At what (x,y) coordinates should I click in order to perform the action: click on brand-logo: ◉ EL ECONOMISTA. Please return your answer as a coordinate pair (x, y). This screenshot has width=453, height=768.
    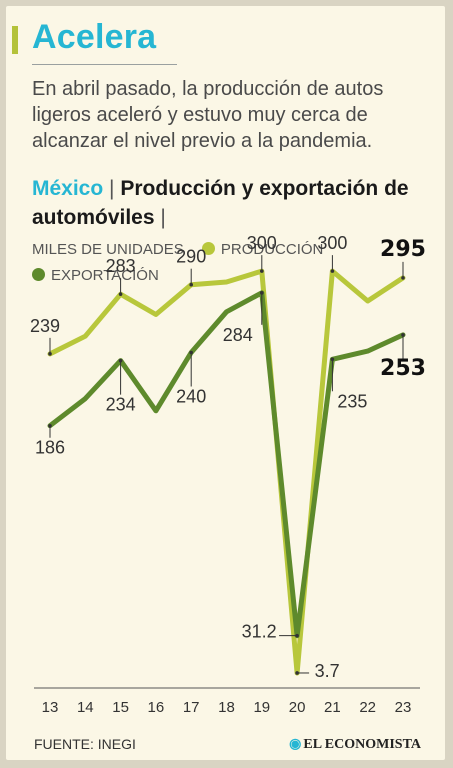
    Looking at the image, I should click on (355, 744).